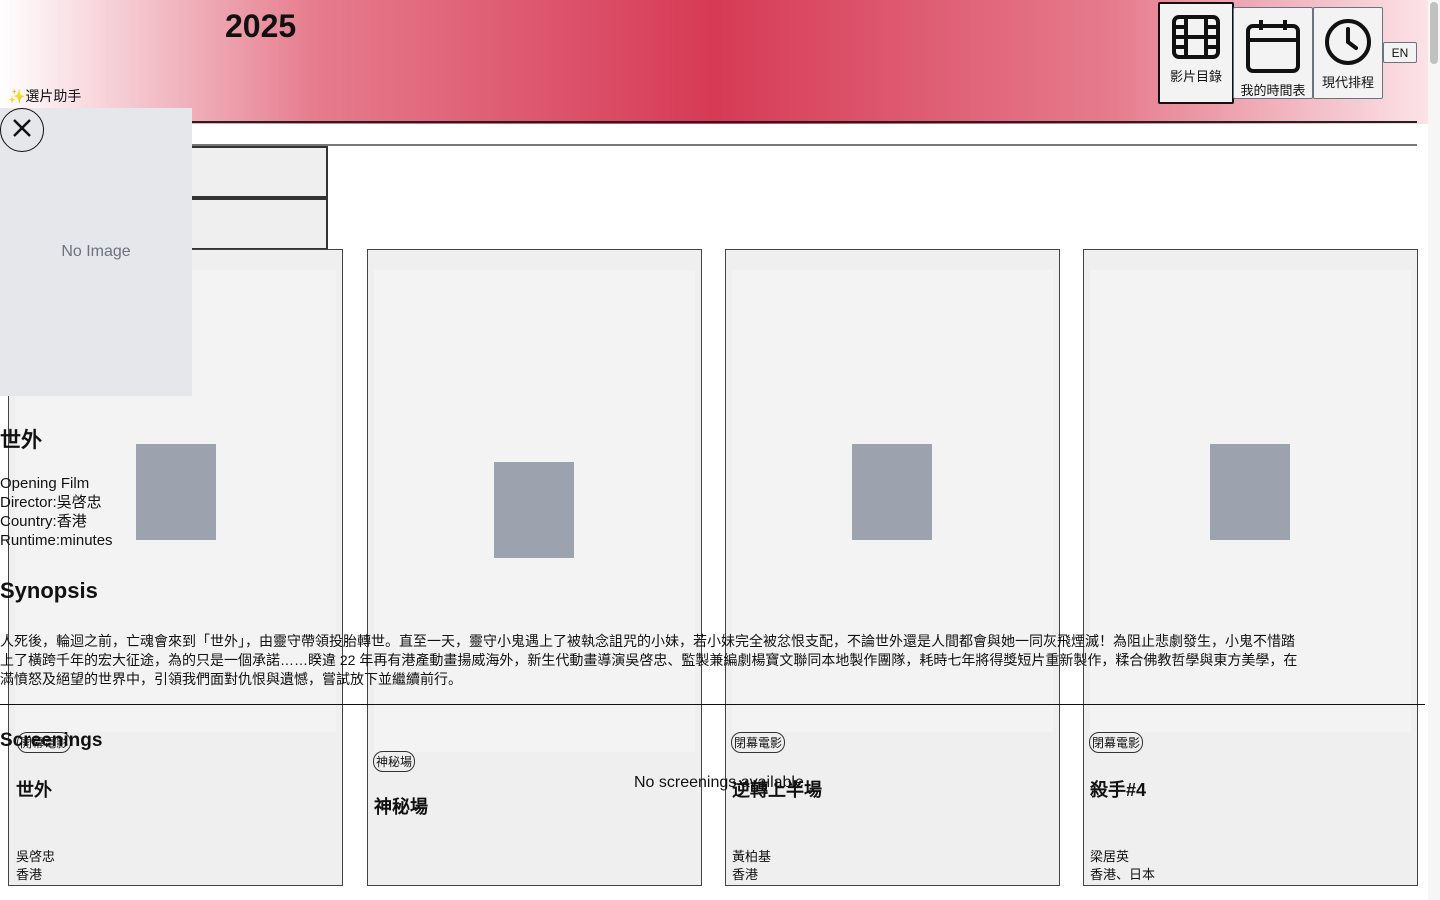  I want to click on close-icon, so click(22, 130).